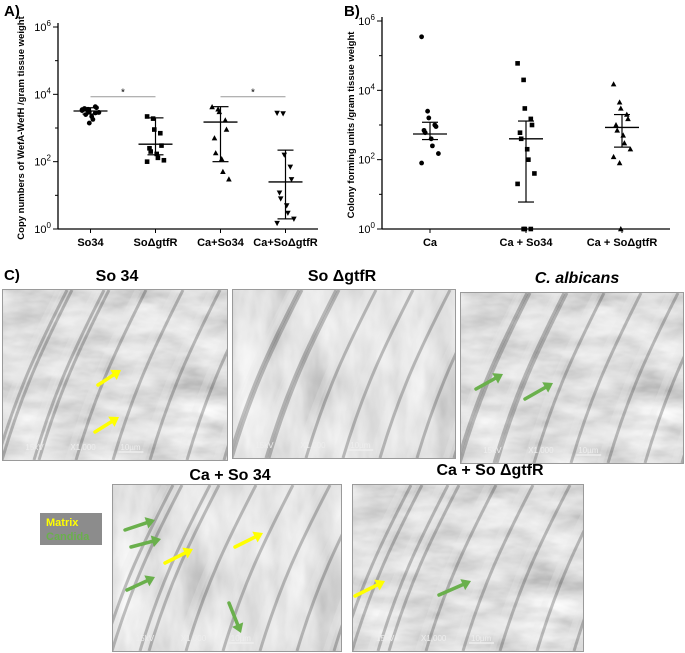 The height and width of the screenshot is (653, 685). Describe the element at coordinates (253, 93) in the screenshot. I see `significance-label: *` at that location.